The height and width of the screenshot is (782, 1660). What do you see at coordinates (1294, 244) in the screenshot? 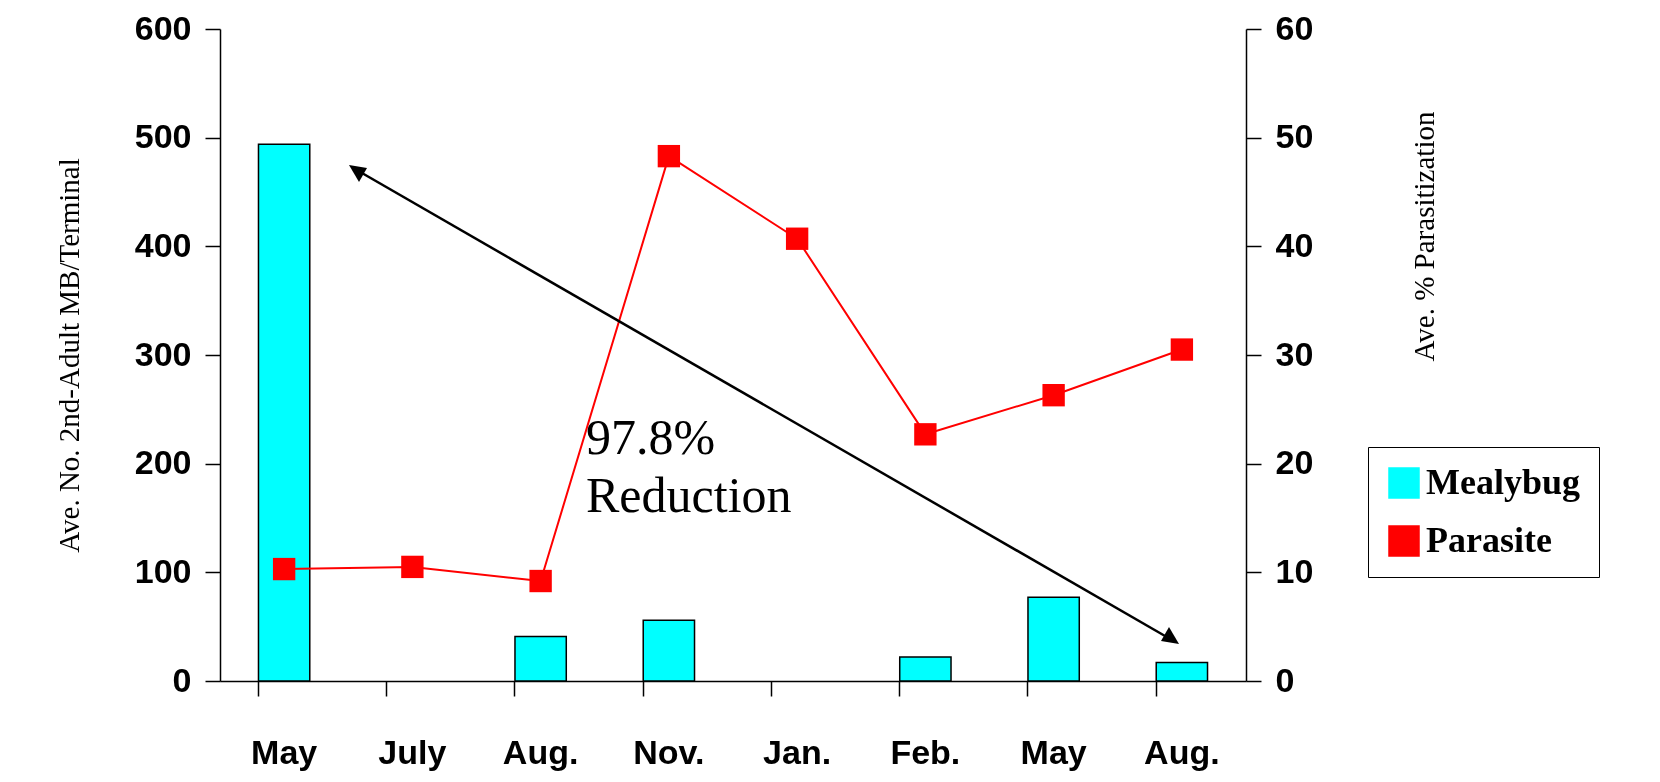
I see `y2-tick-label: 40` at bounding box center [1294, 244].